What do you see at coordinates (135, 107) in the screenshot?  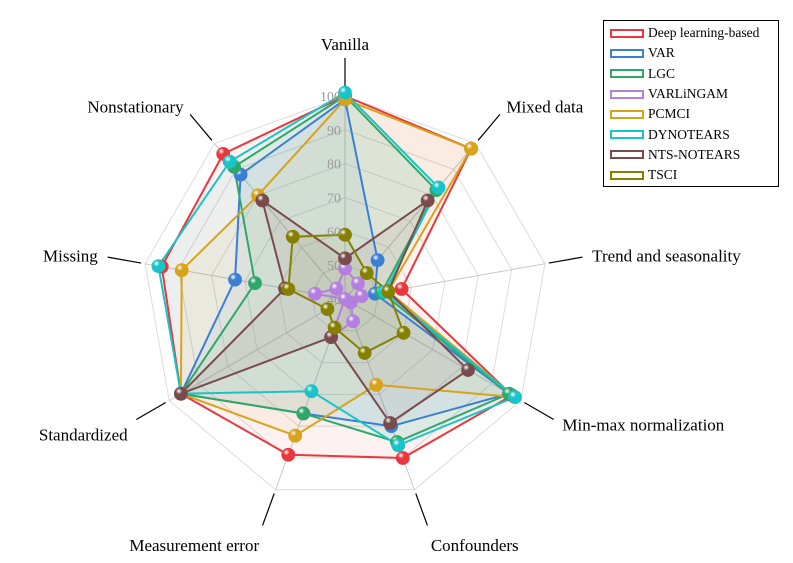 I see `axis-label: Nonstationary` at bounding box center [135, 107].